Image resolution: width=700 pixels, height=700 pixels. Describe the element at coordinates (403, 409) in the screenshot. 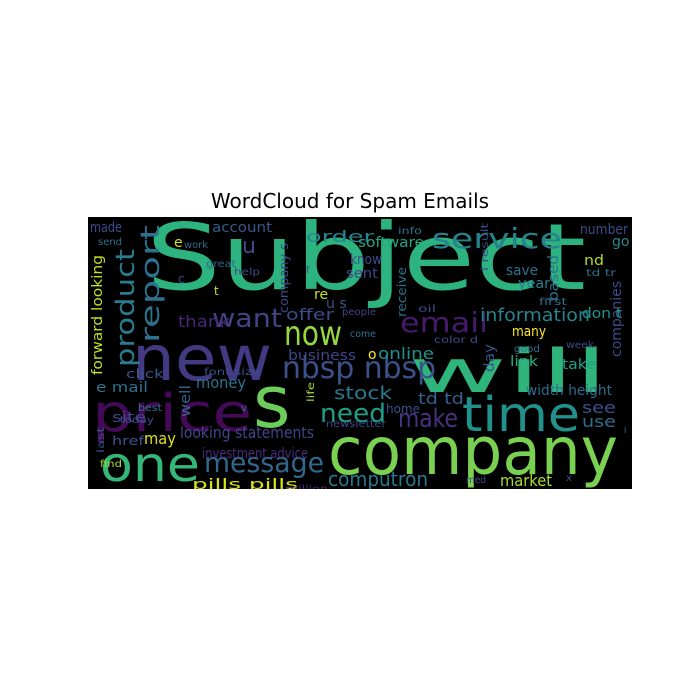

I see `word-home: home` at that location.